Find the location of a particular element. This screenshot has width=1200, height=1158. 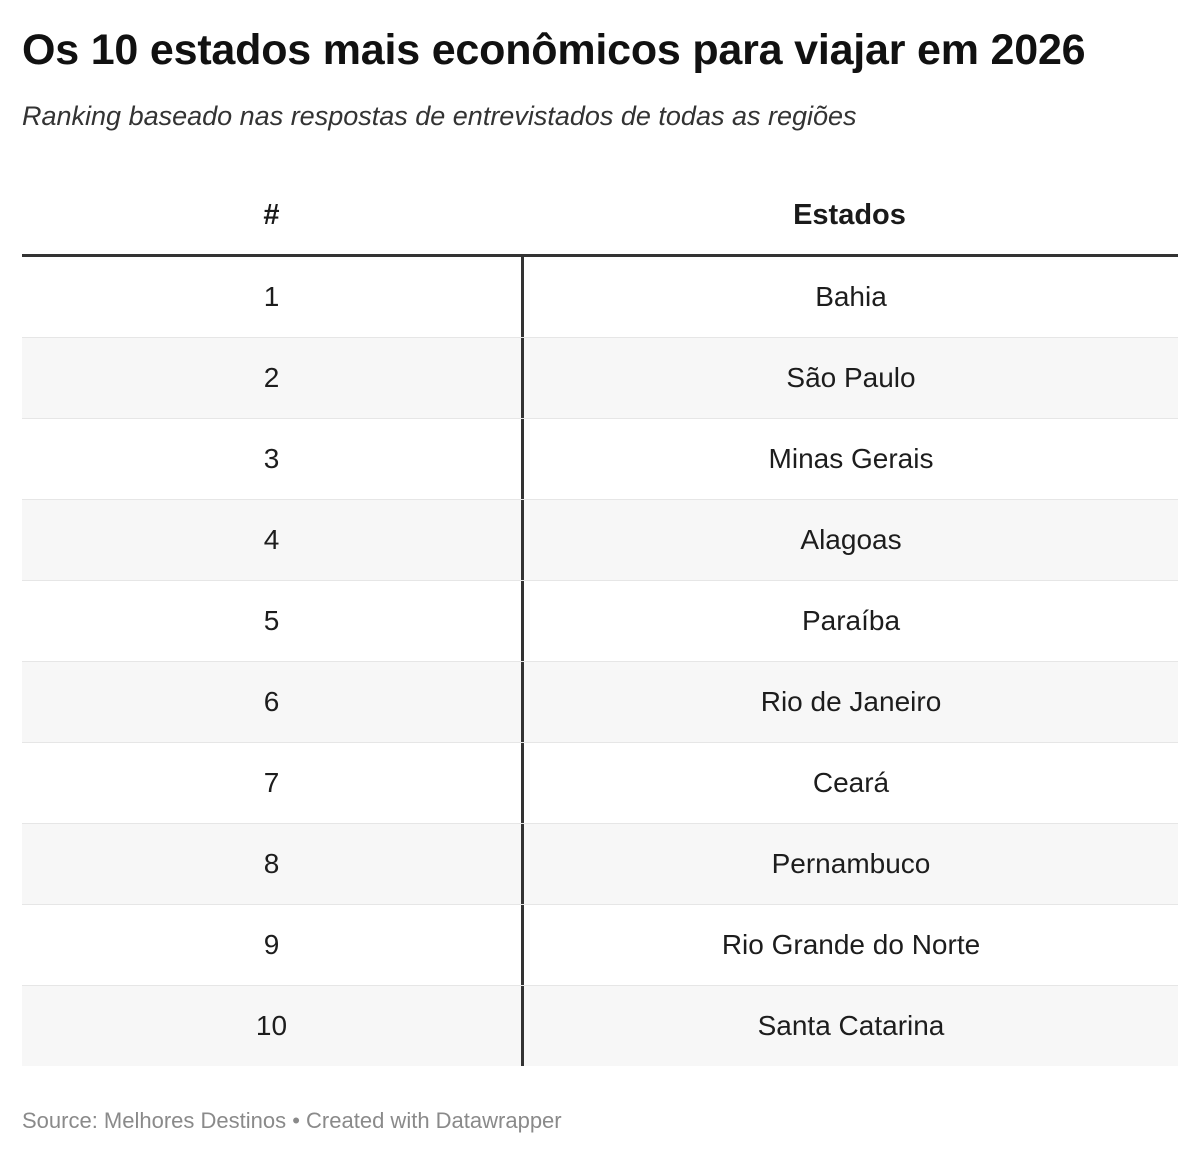

state-cell: Alagoas is located at coordinates (851, 539).